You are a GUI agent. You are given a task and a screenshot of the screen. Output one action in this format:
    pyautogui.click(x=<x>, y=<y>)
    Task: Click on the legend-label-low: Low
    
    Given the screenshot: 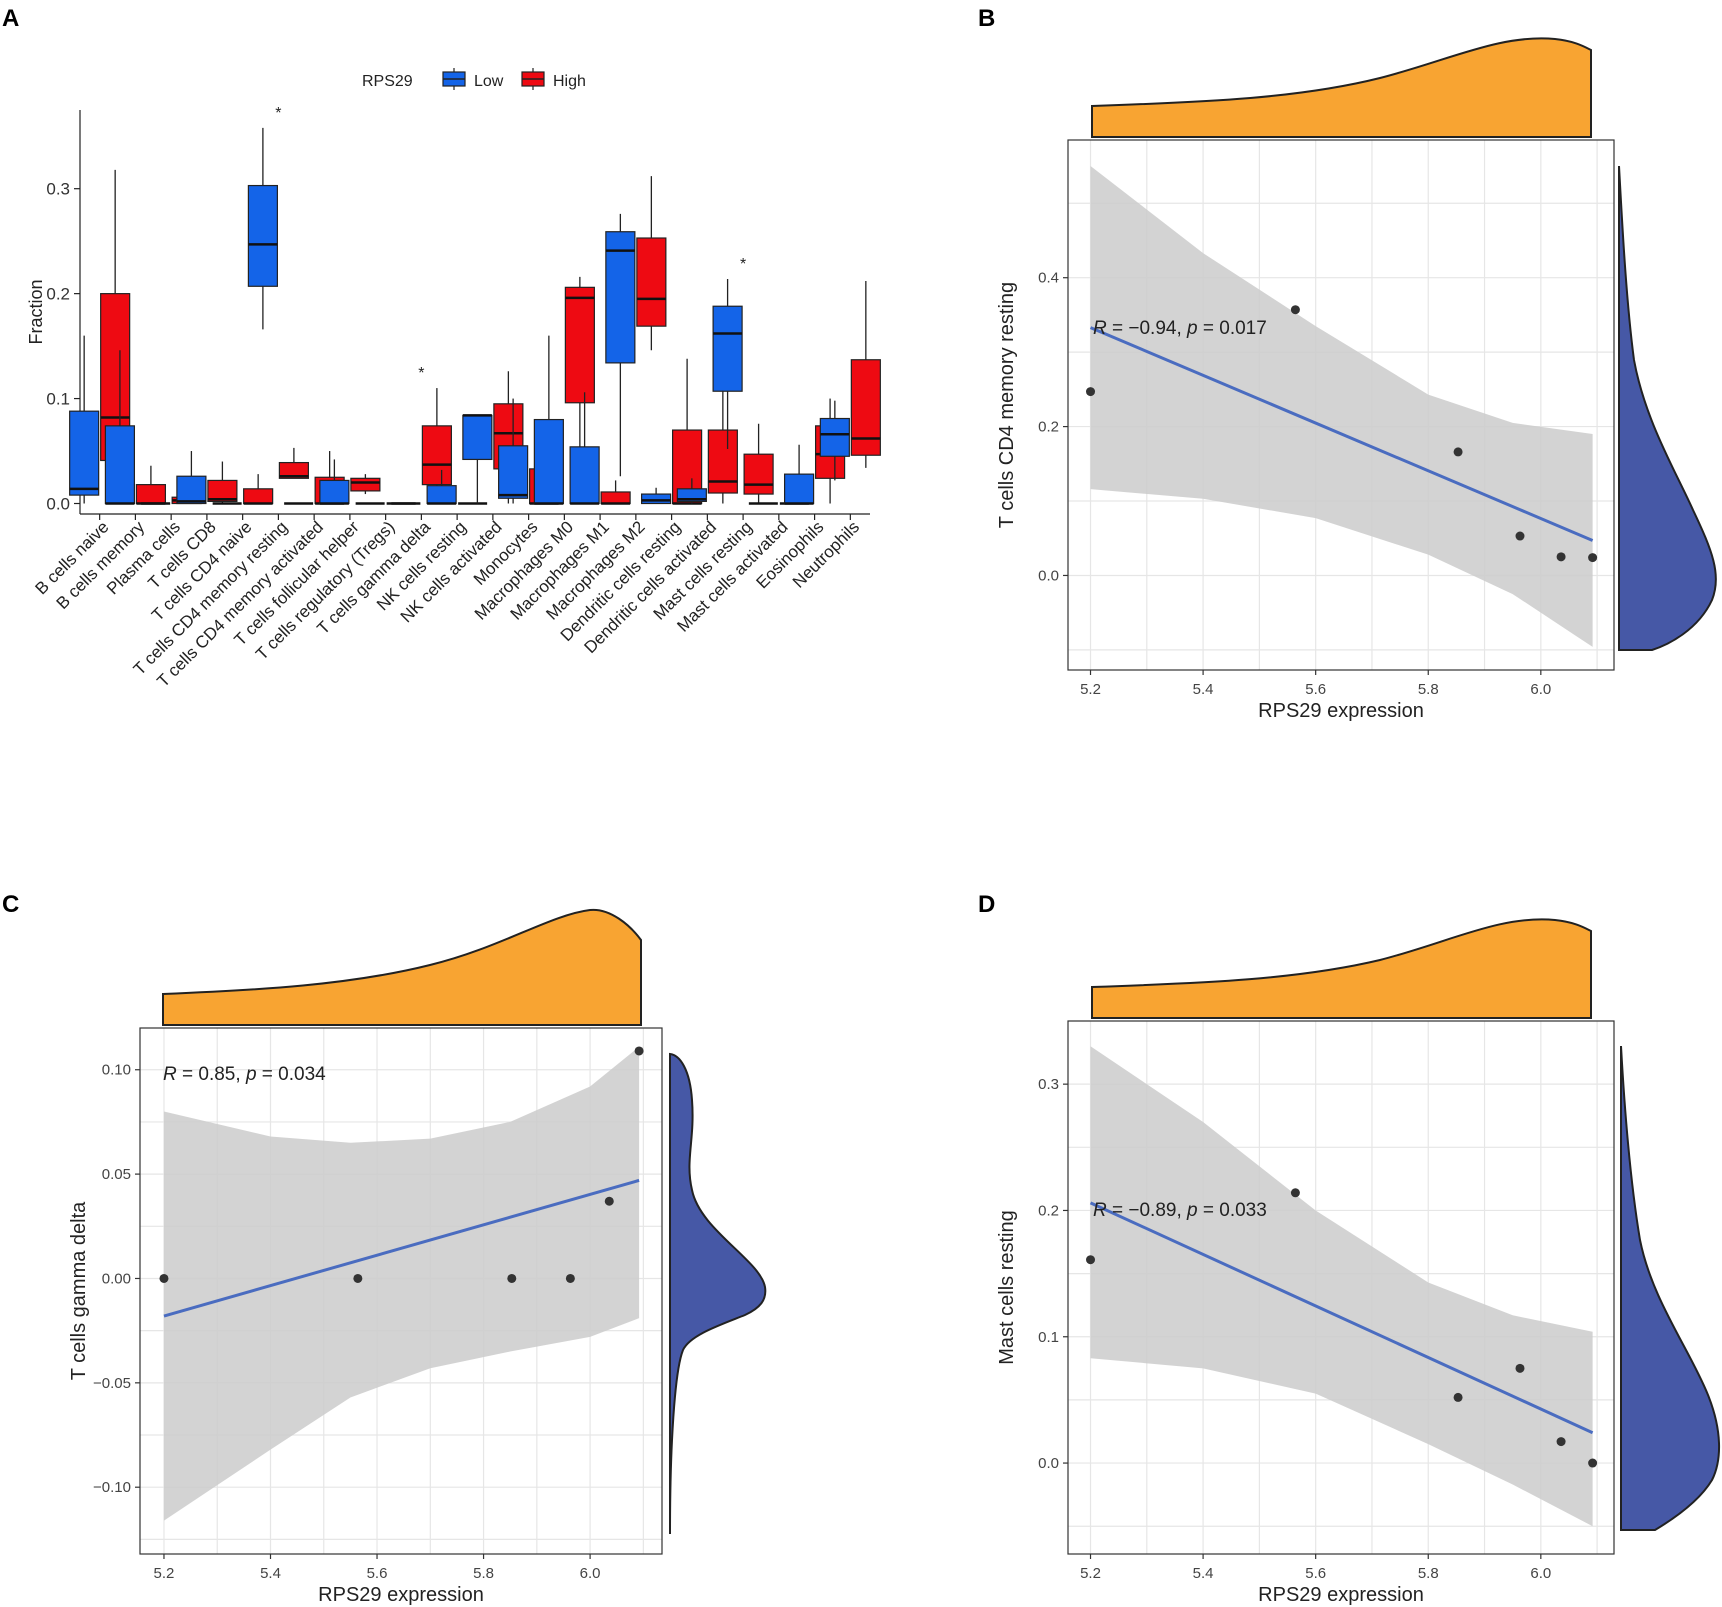 What is the action you would take?
    pyautogui.click(x=489, y=81)
    